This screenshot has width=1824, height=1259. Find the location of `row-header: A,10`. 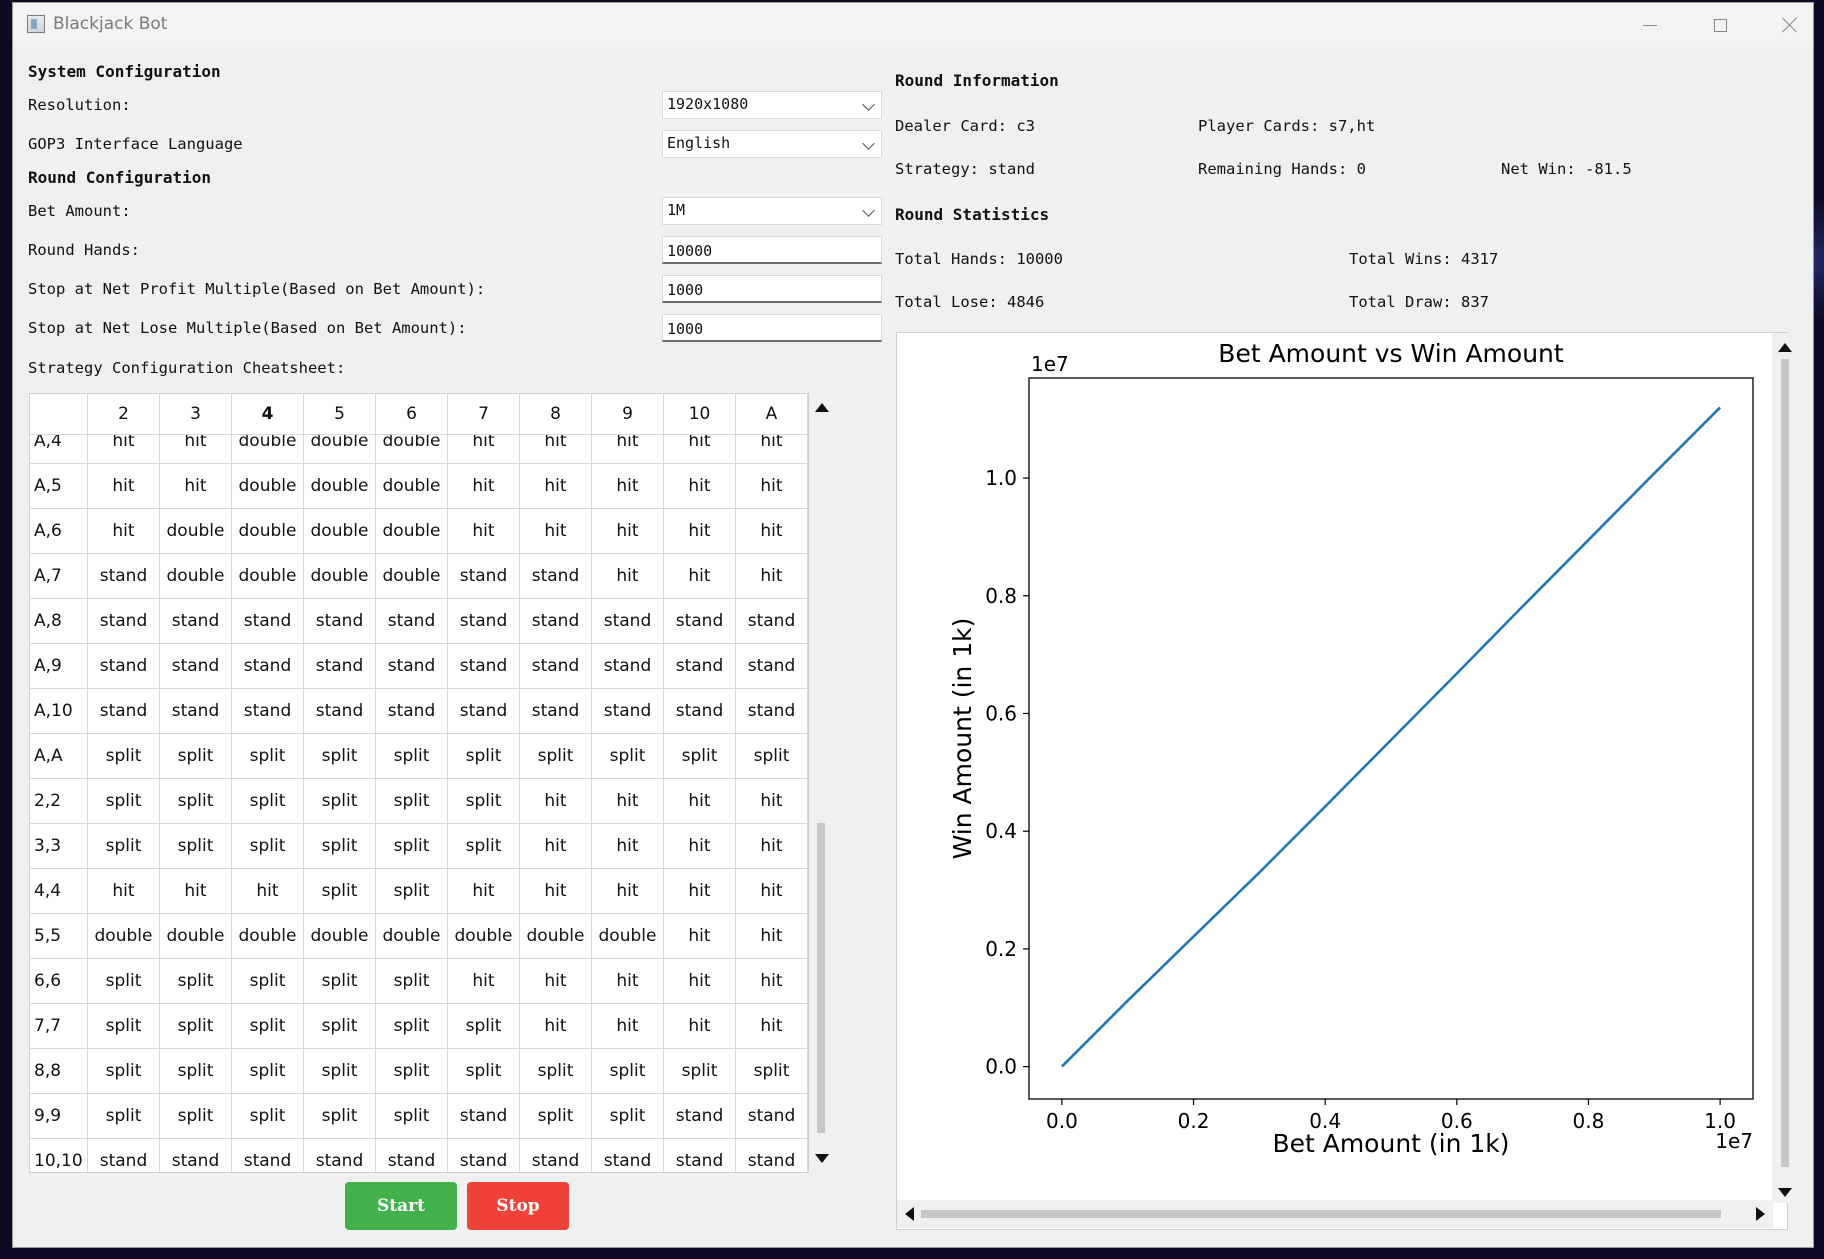

row-header: A,10 is located at coordinates (59, 711).